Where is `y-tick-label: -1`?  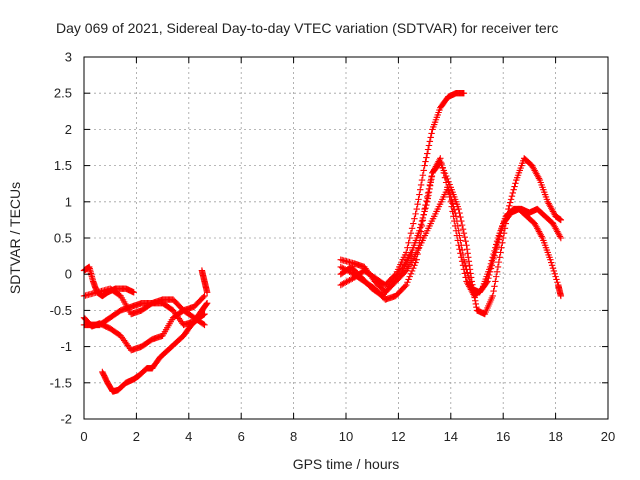 y-tick-label: -1 is located at coordinates (66, 346).